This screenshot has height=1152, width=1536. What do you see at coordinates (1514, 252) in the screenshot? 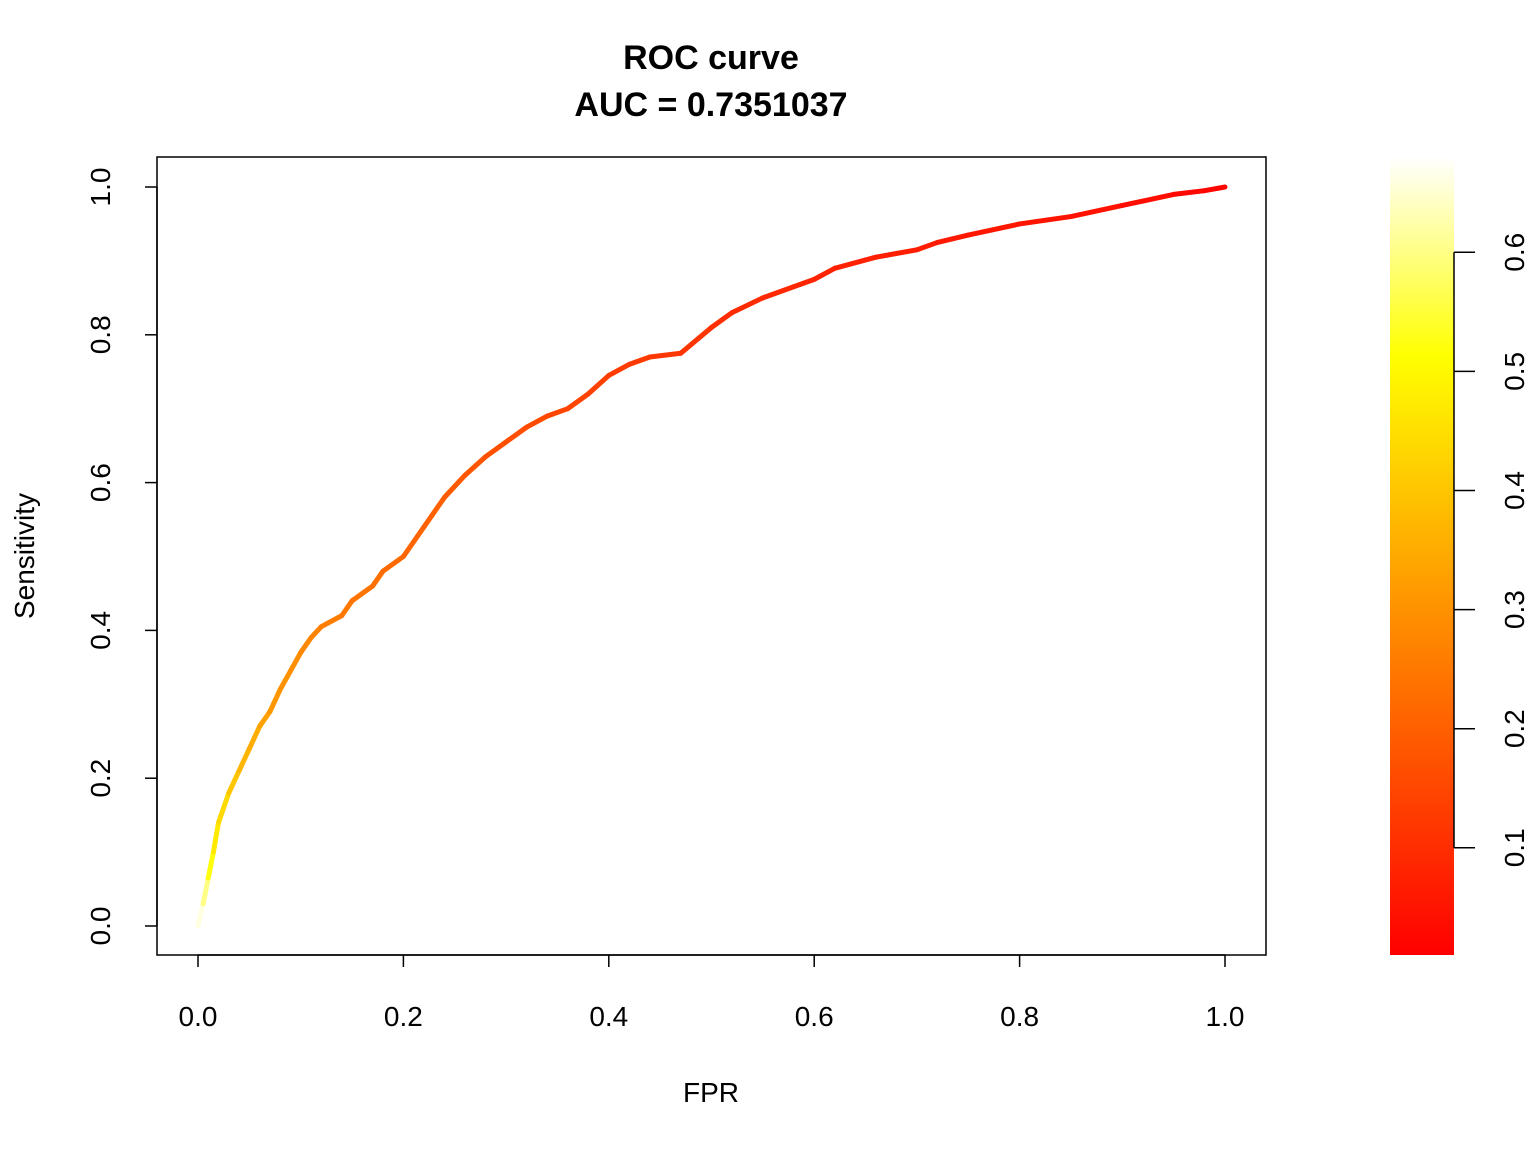
I see `legend-tick-label: 0.6` at bounding box center [1514, 252].